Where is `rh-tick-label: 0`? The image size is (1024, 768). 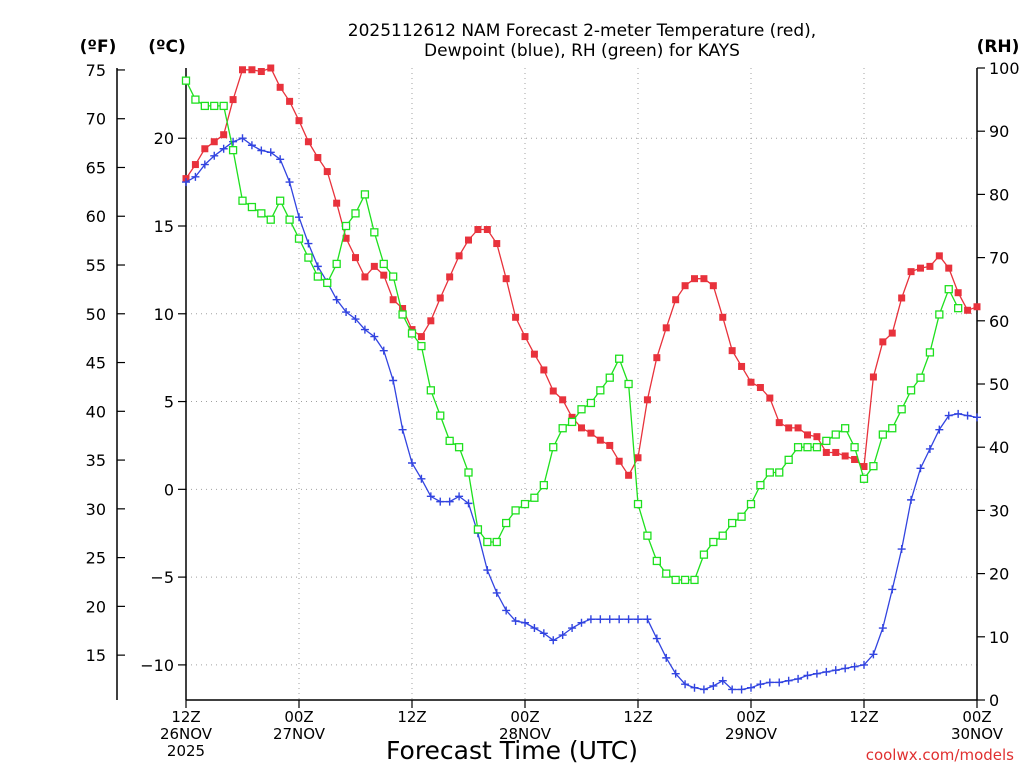 rh-tick-label: 0 is located at coordinates (994, 700).